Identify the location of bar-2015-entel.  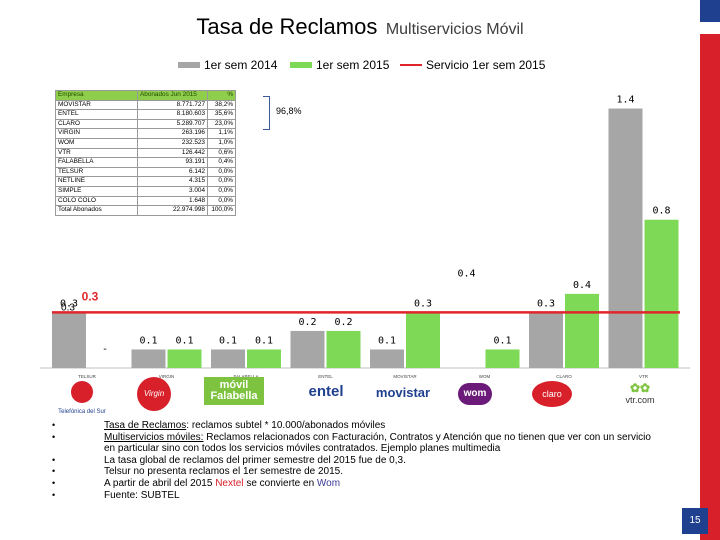
(343, 349).